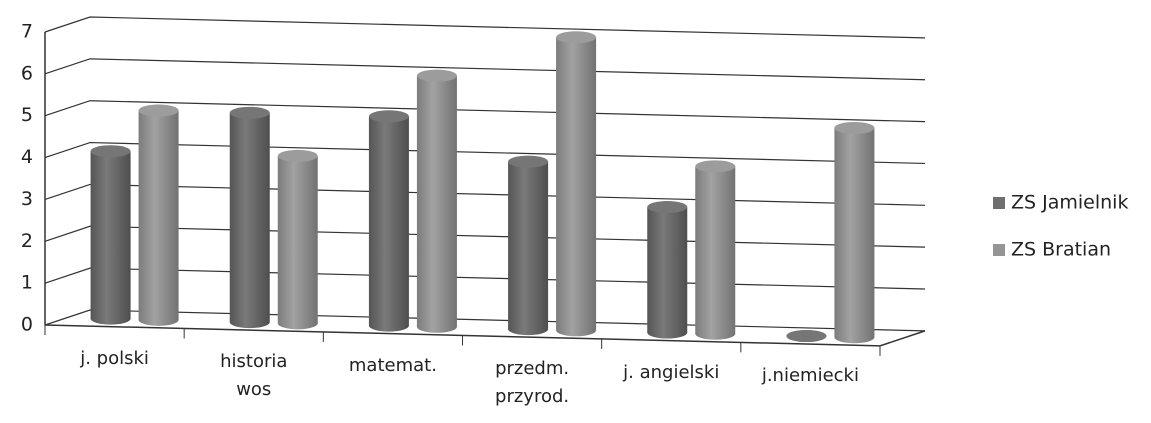 This screenshot has height=423, width=1151. Describe the element at coordinates (27, 73) in the screenshot. I see `y-tick-label: 6` at that location.